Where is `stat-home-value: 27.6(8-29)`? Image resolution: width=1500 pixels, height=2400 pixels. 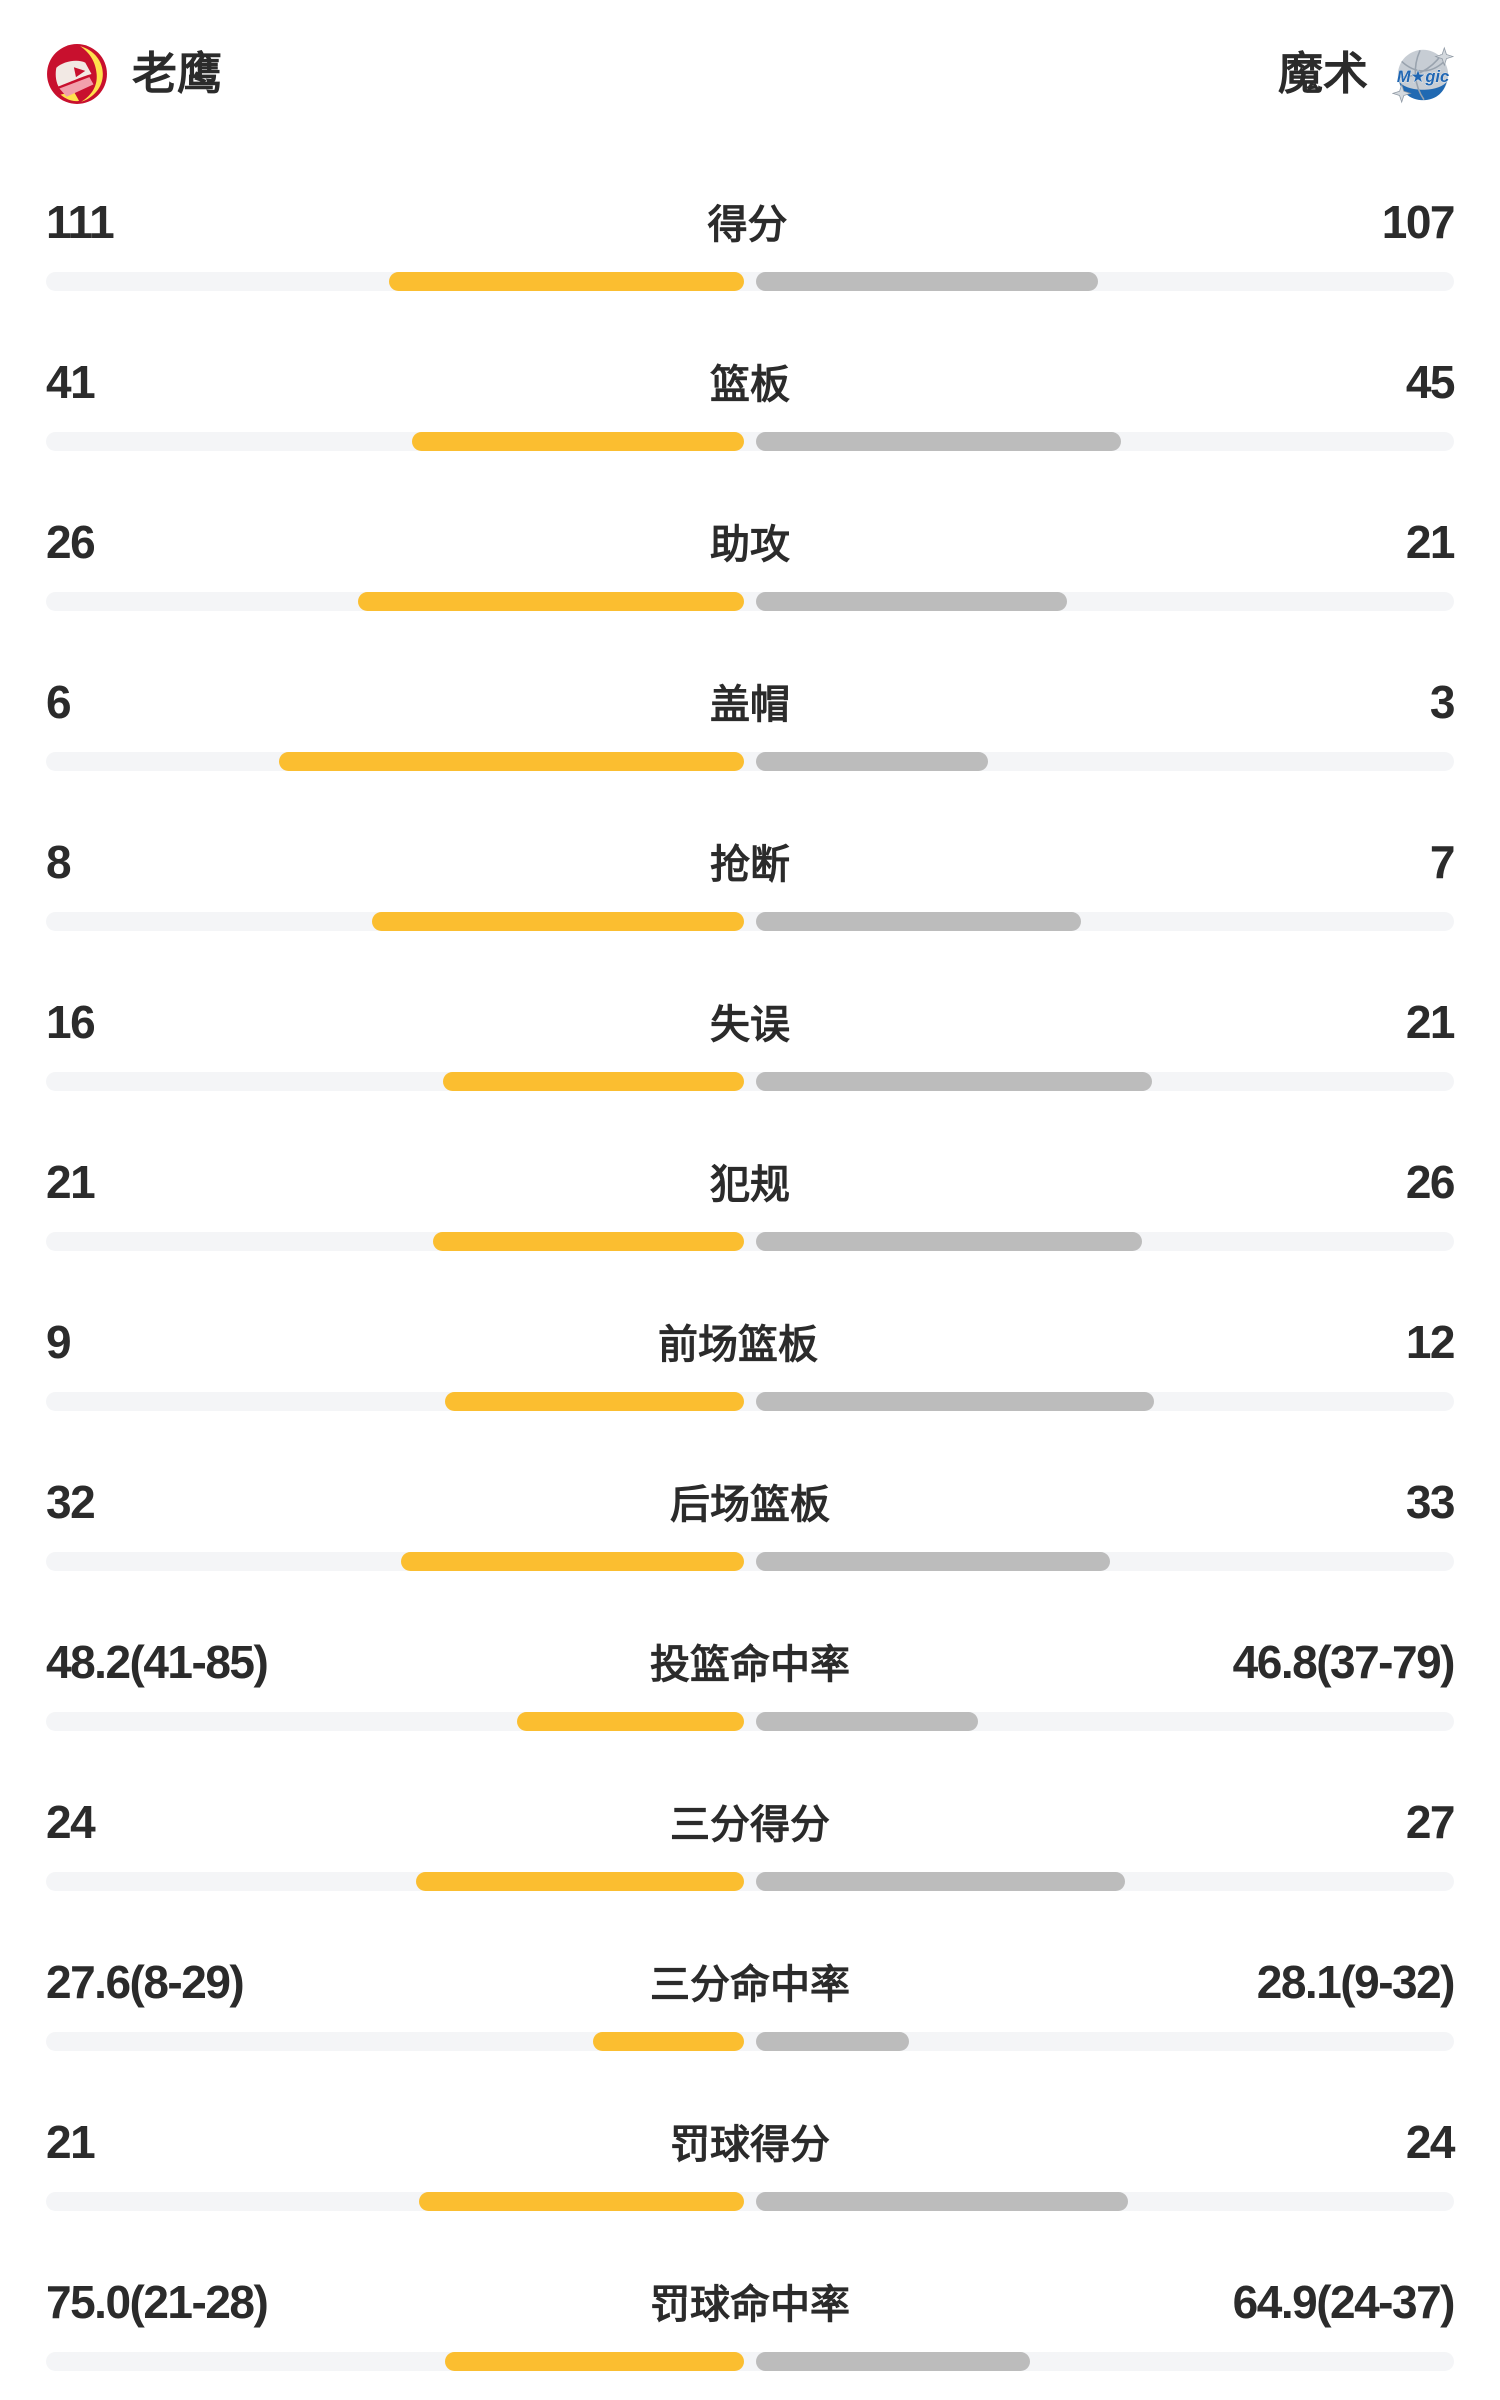
stat-home-value: 27.6(8-29) is located at coordinates (145, 1982).